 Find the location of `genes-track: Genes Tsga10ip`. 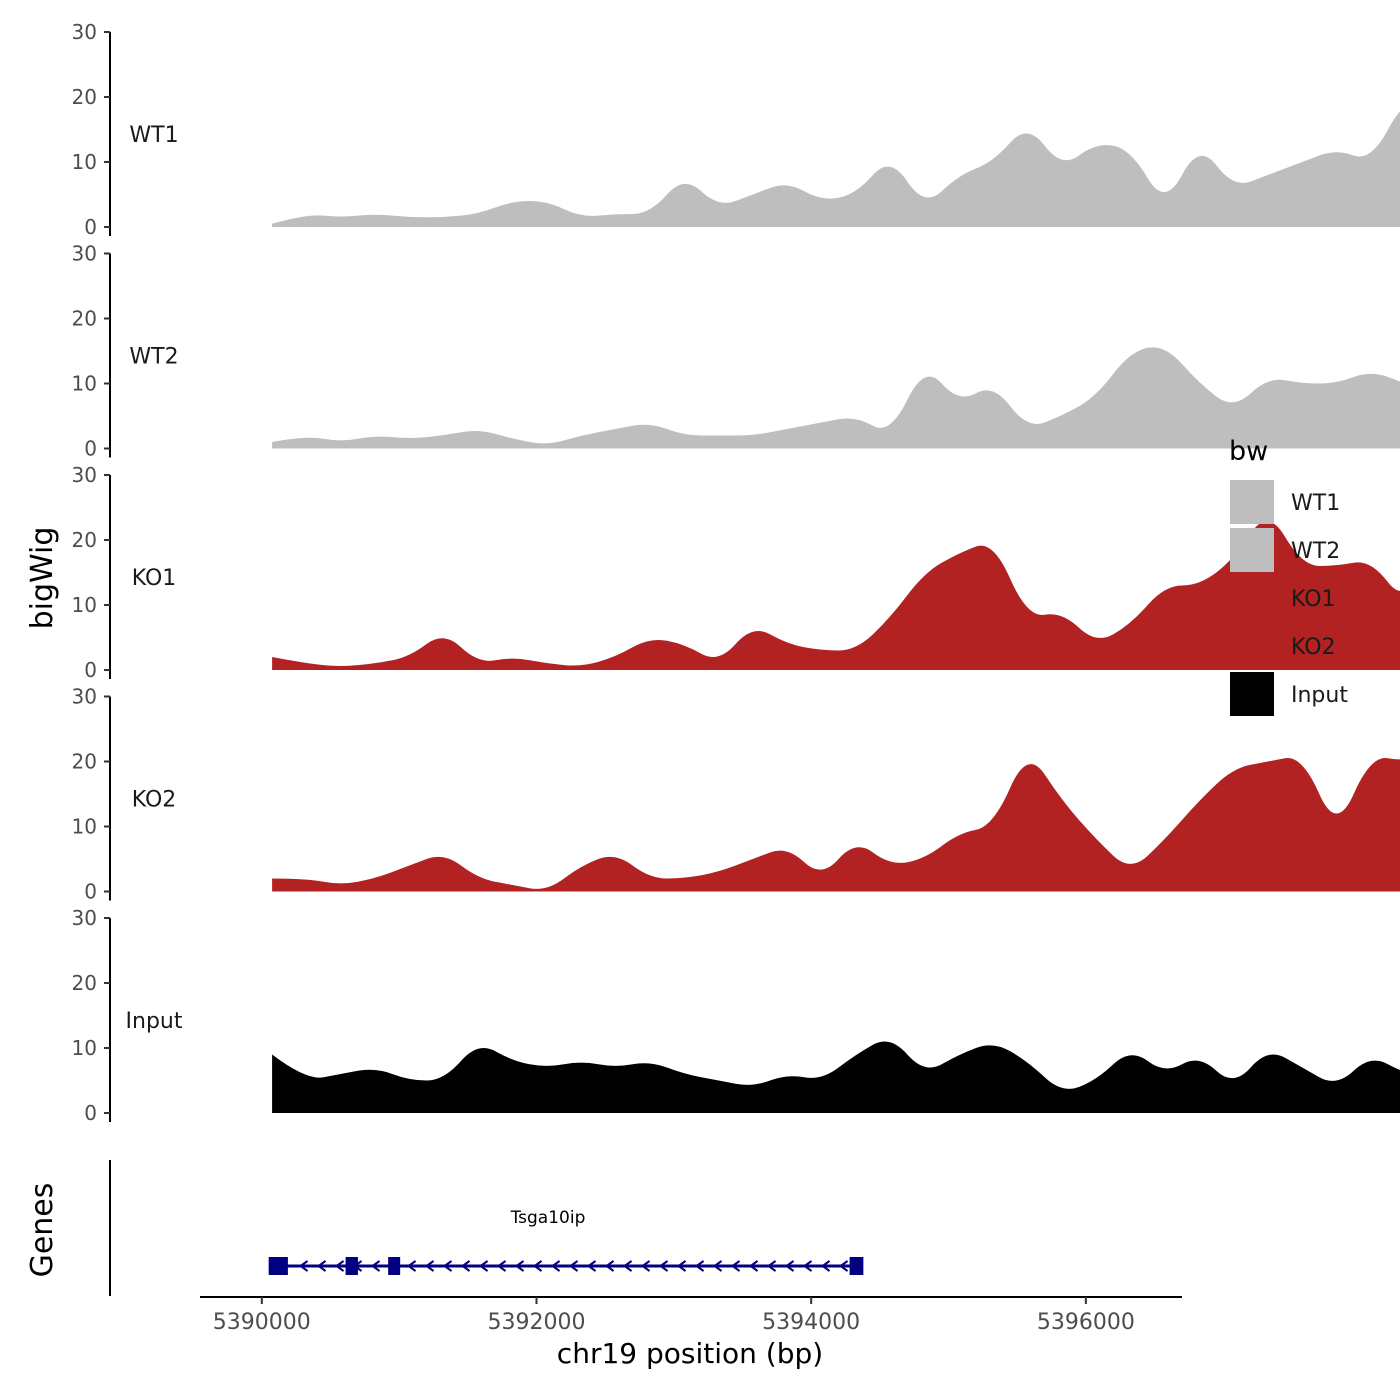

genes-track: Genes Tsga10ip is located at coordinates (444, 1228).